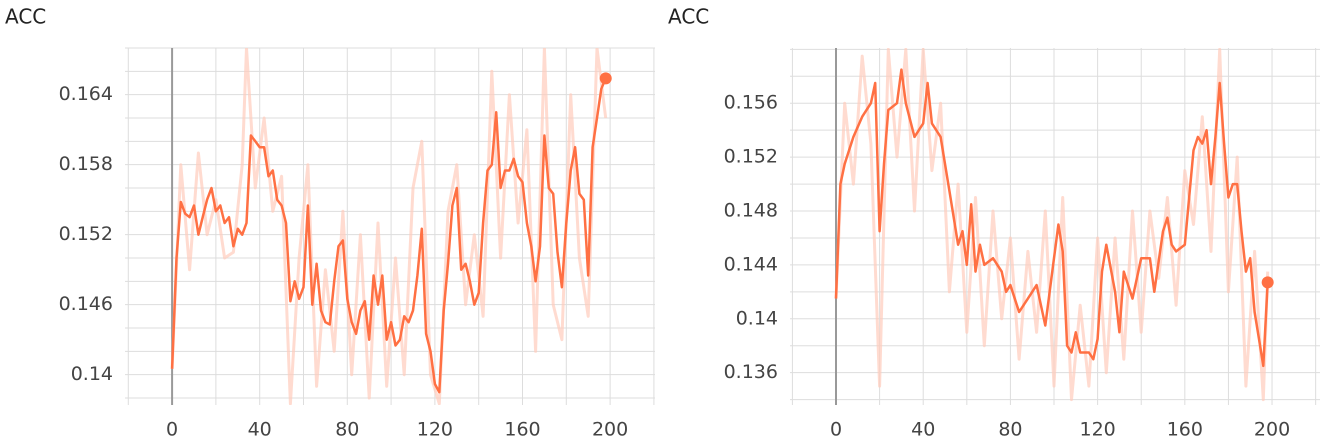  I want to click on y-tick-label: 0.164, so click(86, 94).